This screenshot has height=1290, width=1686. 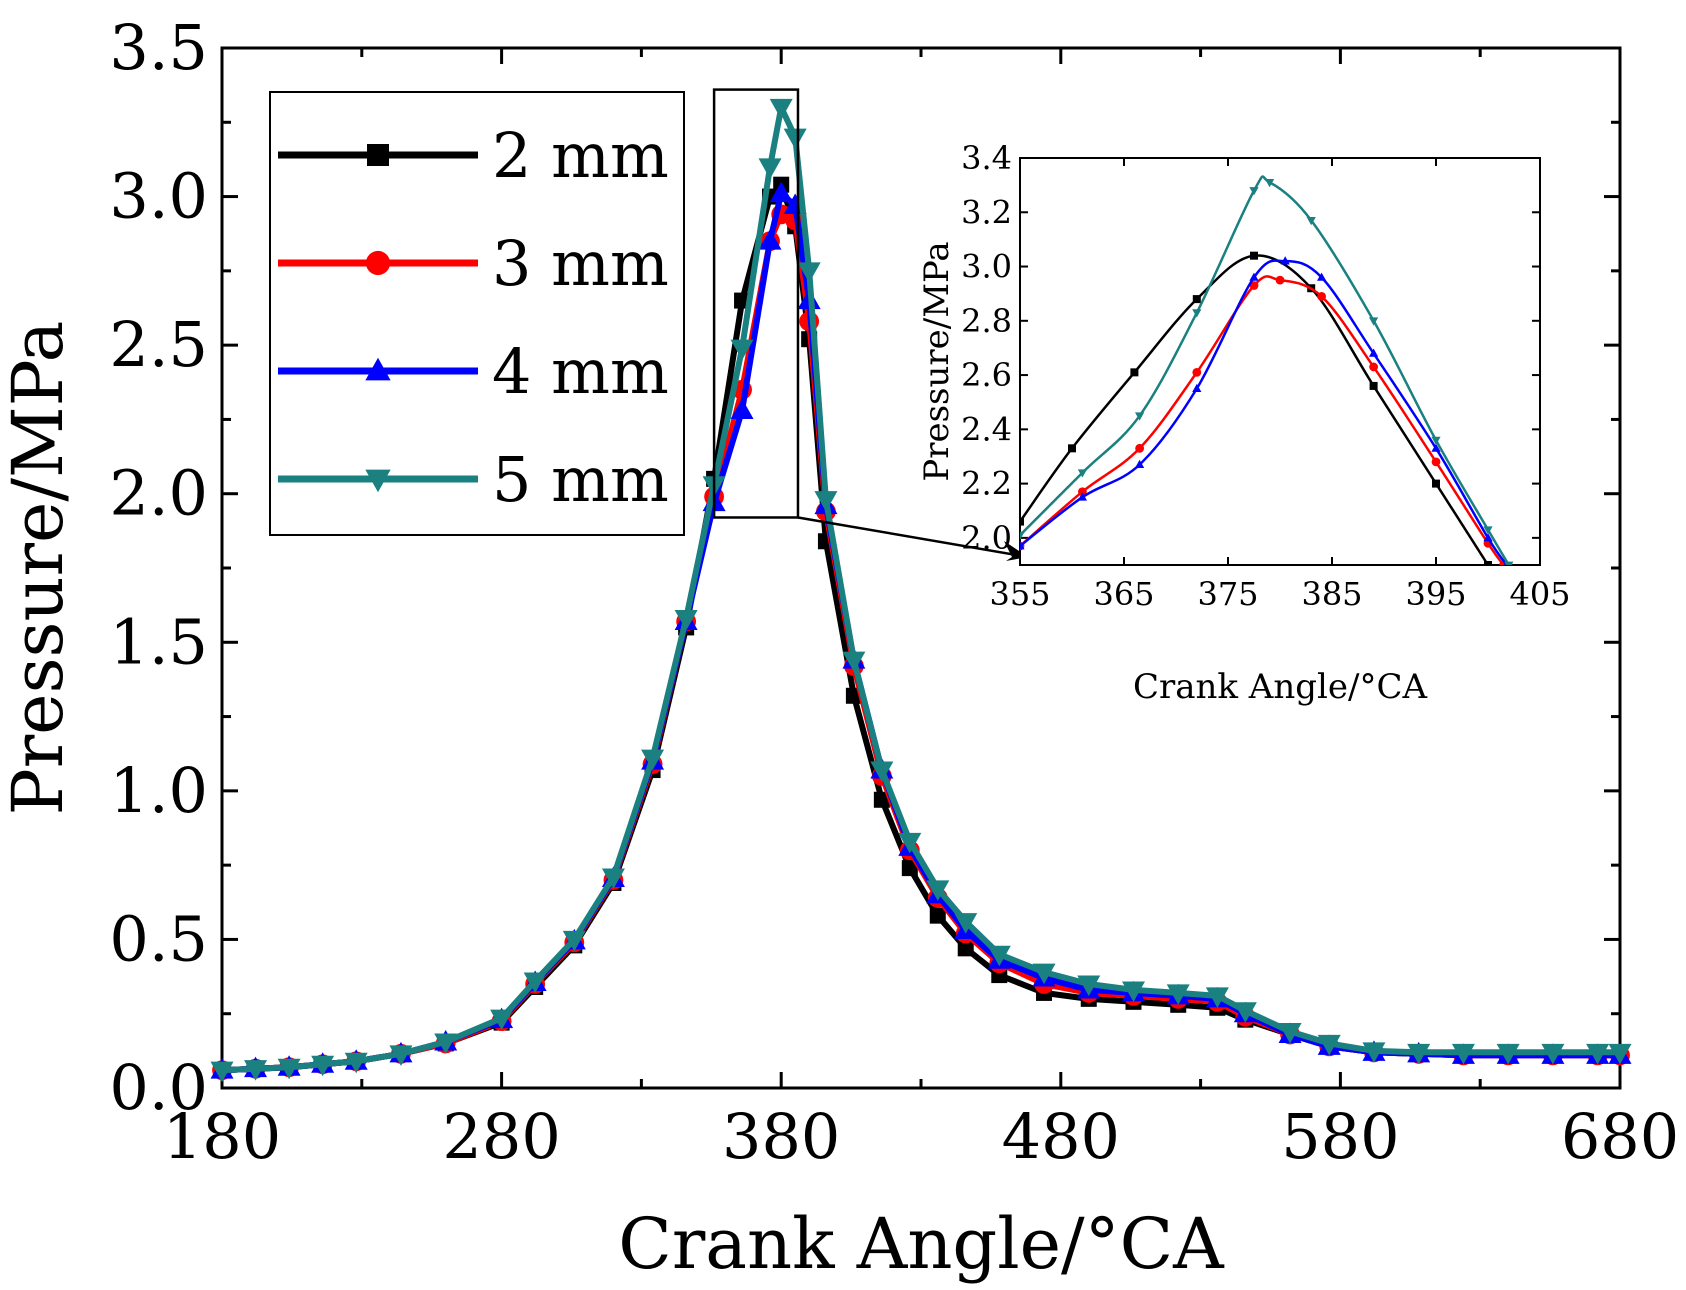 I want to click on y-tick-label: 1.0, so click(x=158, y=790).